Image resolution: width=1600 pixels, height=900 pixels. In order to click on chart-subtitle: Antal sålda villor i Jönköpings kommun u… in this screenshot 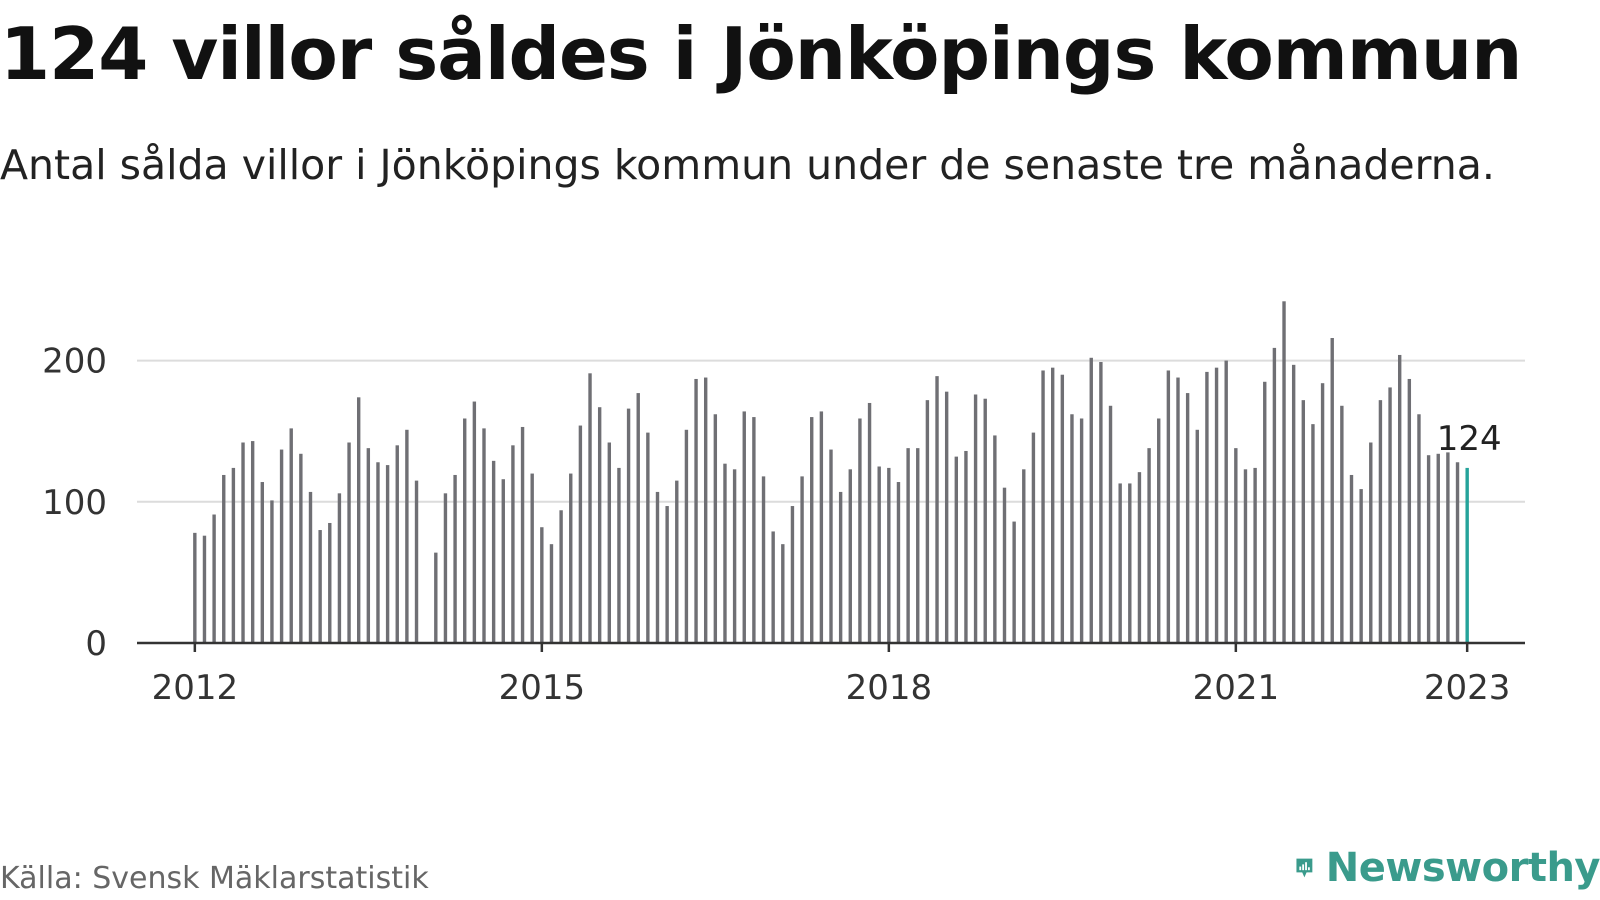, I will do `click(747, 165)`.